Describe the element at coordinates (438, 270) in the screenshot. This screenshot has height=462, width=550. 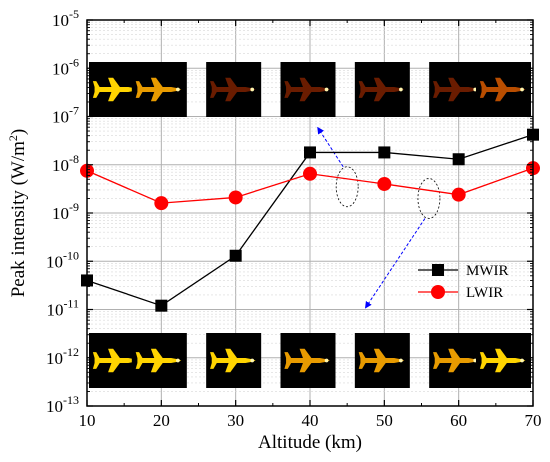
I see `legend-marker-mwir` at that location.